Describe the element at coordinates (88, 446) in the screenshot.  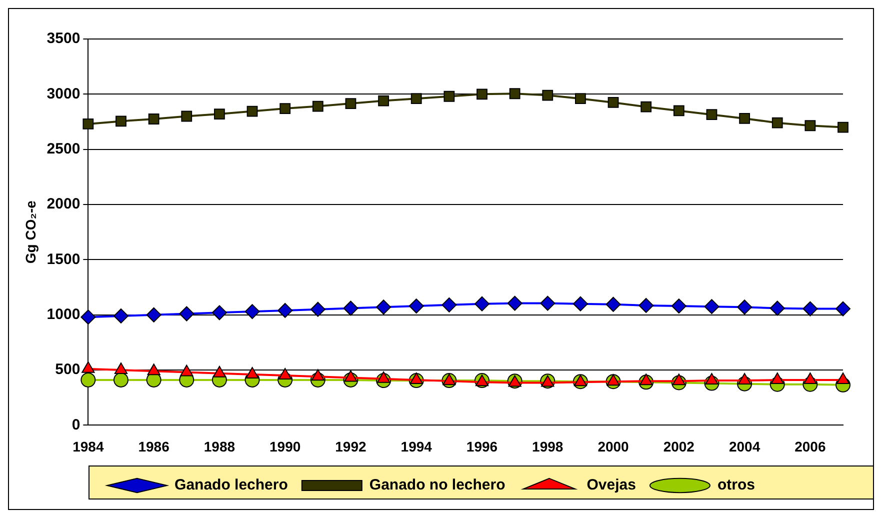
I see `x-tick-label: 1984` at that location.